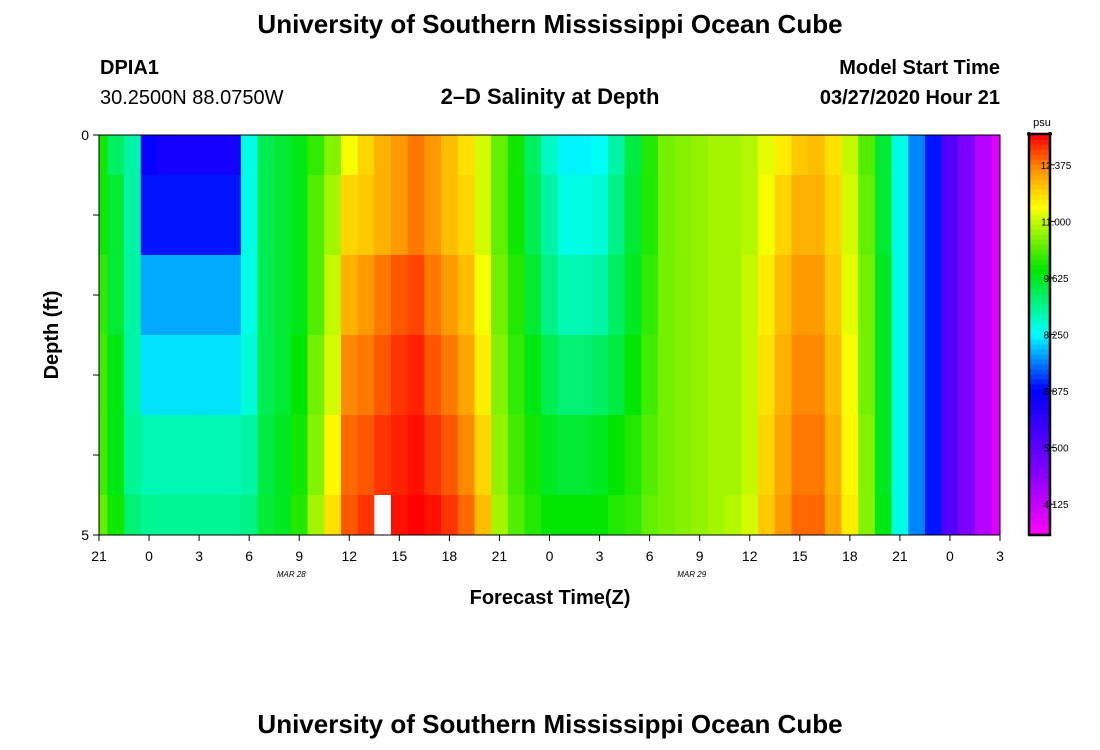 This screenshot has width=1100, height=750. Describe the element at coordinates (1055, 505) in the screenshot. I see `colorbar-tick-label: 4.125` at that location.